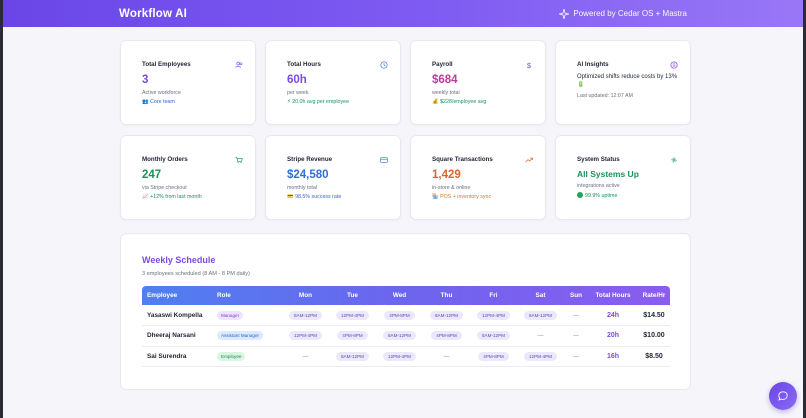 Image resolution: width=806 pixels, height=418 pixels. Describe the element at coordinates (442, 64) in the screenshot. I see `card-title: Payroll` at that location.